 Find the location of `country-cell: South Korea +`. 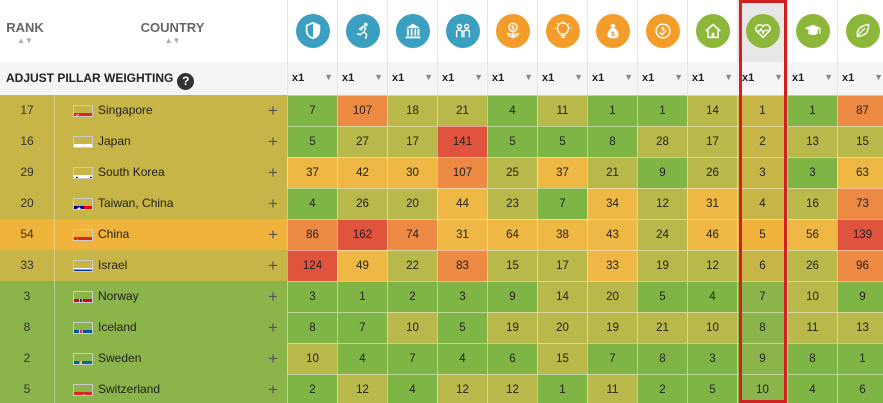

country-cell: South Korea + is located at coordinates (171, 172).